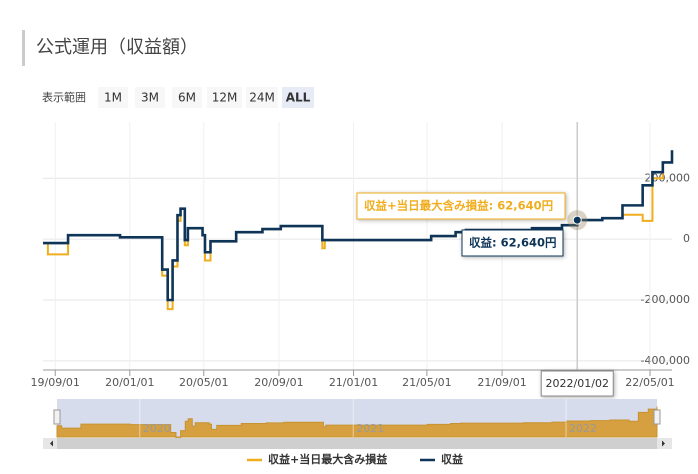 The image size is (698, 474). I want to click on x-tick-label: 21/01/01, so click(353, 382).